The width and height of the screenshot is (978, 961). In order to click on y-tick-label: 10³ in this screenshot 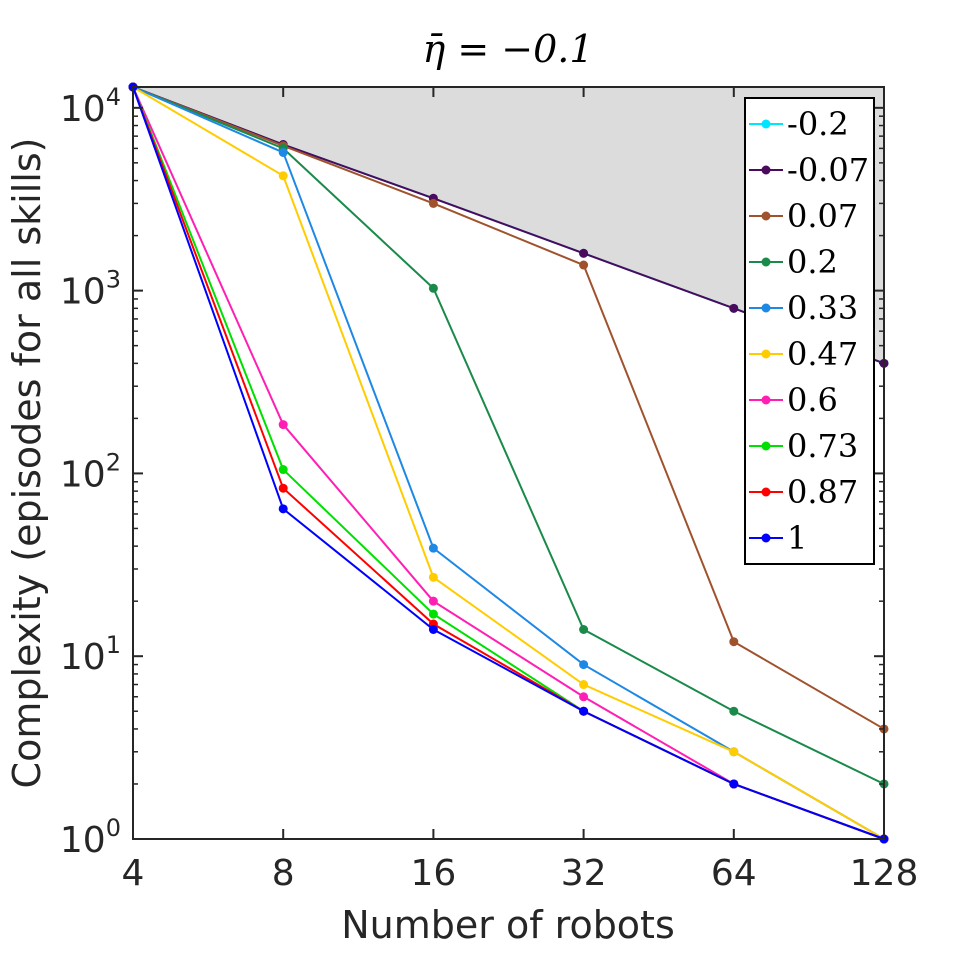, I will do `click(90, 289)`.